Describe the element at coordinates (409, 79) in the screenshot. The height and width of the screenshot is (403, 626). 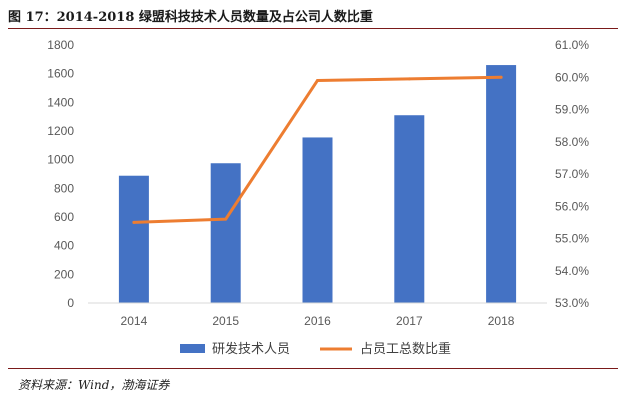
I see `line-point-2017` at that location.